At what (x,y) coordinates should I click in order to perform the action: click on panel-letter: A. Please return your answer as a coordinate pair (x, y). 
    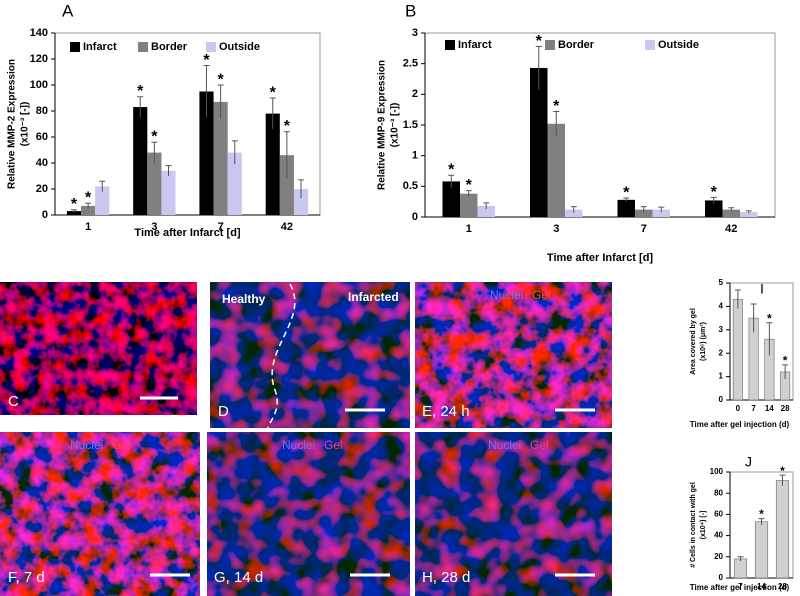
    Looking at the image, I should click on (68, 10).